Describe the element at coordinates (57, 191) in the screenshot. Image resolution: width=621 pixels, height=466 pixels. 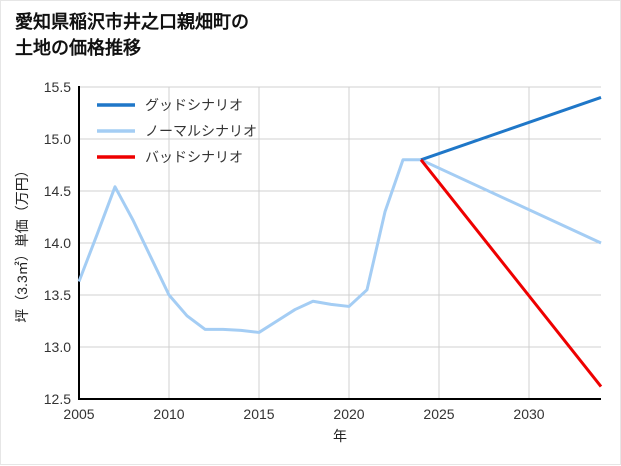
I see `y-tick-label: 14.5` at that location.